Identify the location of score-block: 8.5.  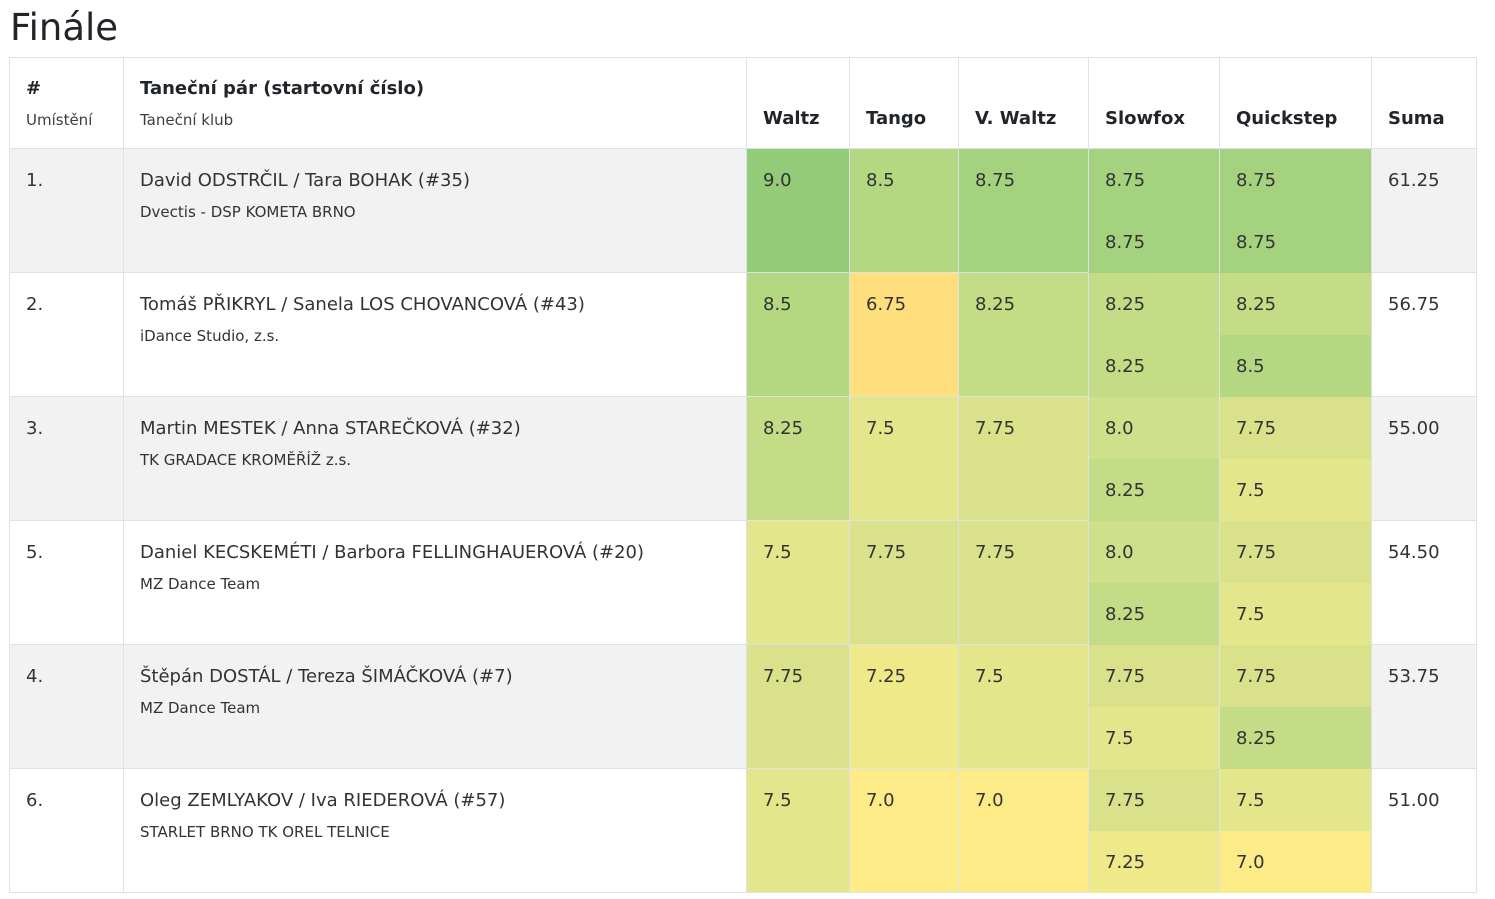
(904, 210).